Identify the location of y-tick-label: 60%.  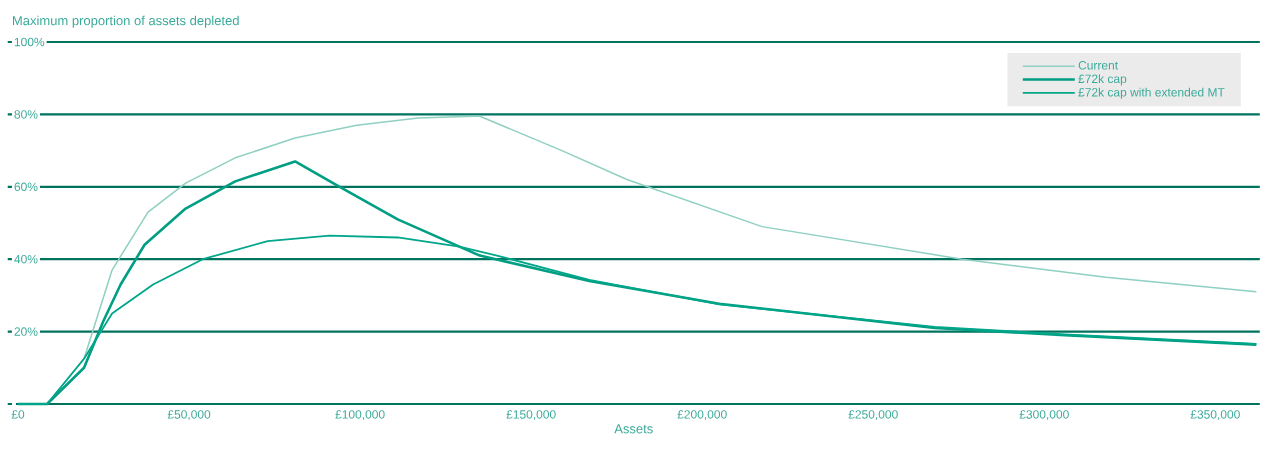
(26, 187).